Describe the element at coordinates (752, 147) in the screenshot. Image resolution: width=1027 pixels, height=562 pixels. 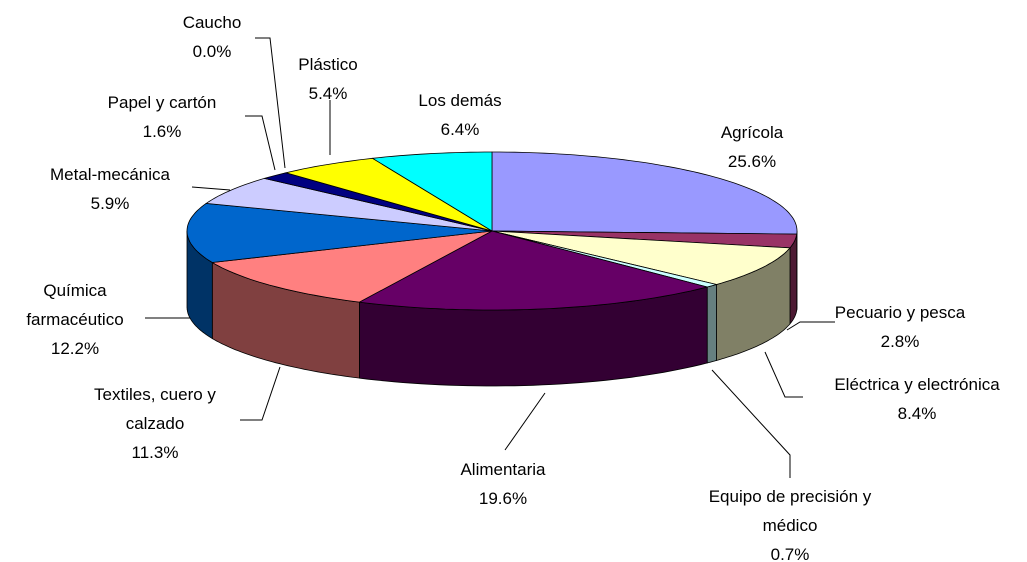
I see `data-label: Agrícola 25.6%` at that location.